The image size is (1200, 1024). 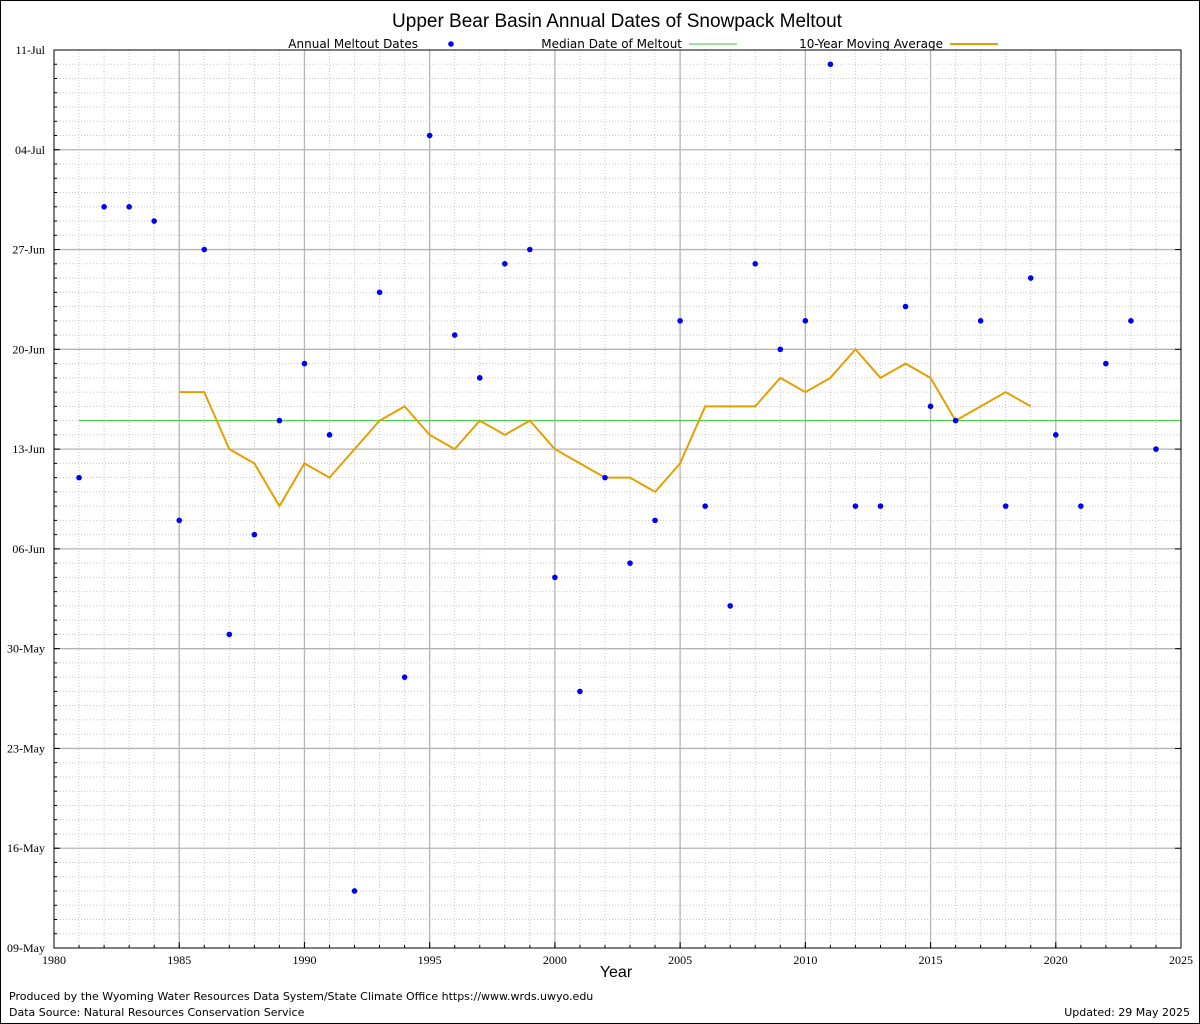 I want to click on x-tick-label: 1990, so click(x=304, y=960).